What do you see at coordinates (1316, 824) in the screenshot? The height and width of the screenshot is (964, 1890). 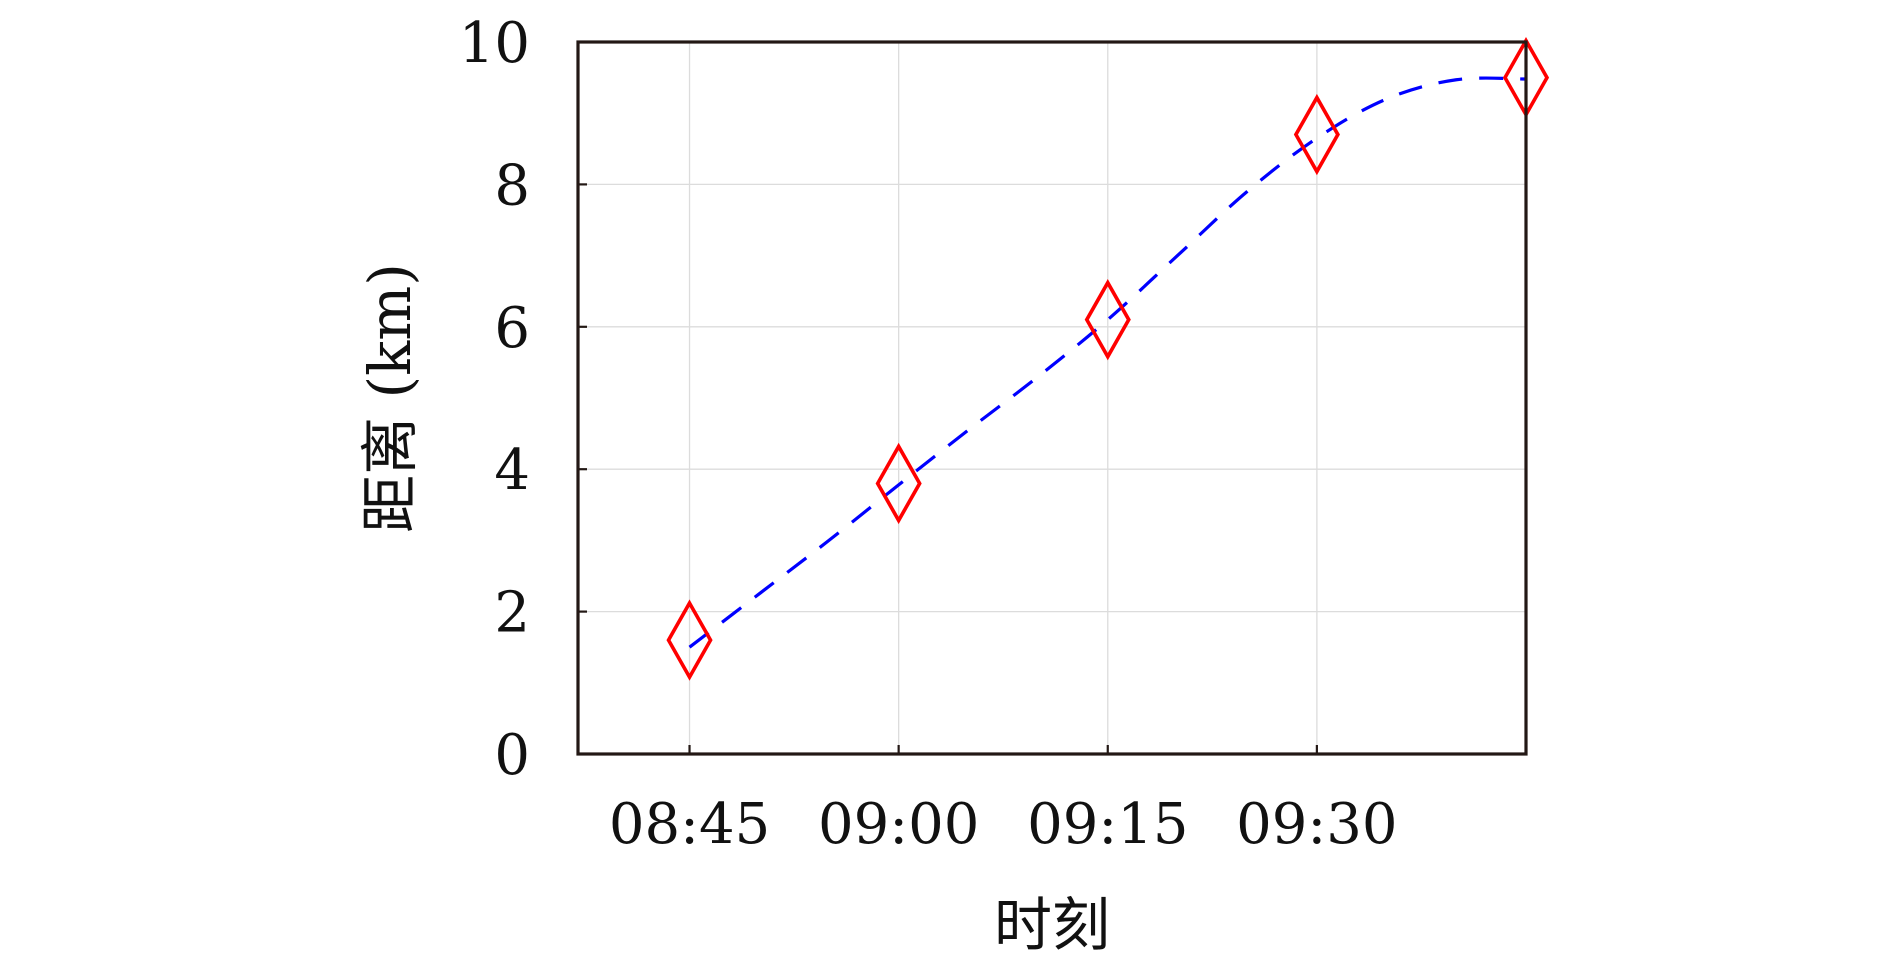 I see `x-tick-label: 09:30` at bounding box center [1316, 824].